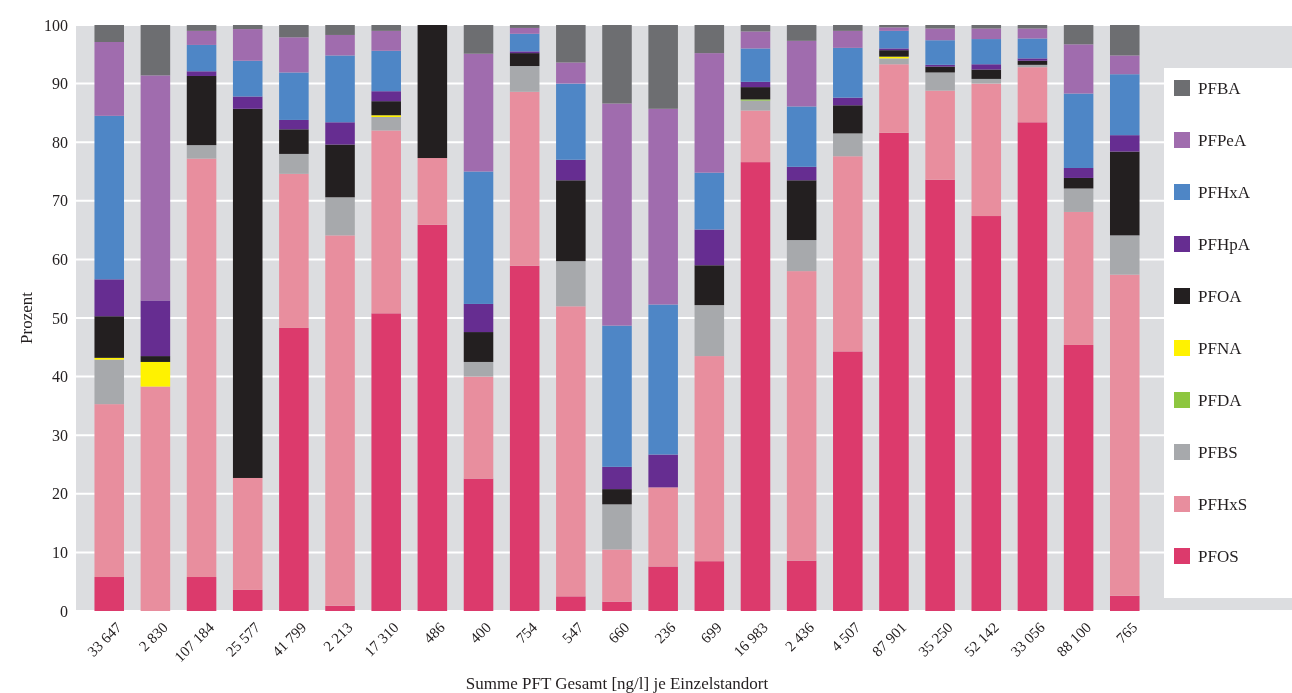 The height and width of the screenshot is (693, 1292). What do you see at coordinates (1127, 633) in the screenshot?
I see `x-tick-label: 765` at bounding box center [1127, 633].